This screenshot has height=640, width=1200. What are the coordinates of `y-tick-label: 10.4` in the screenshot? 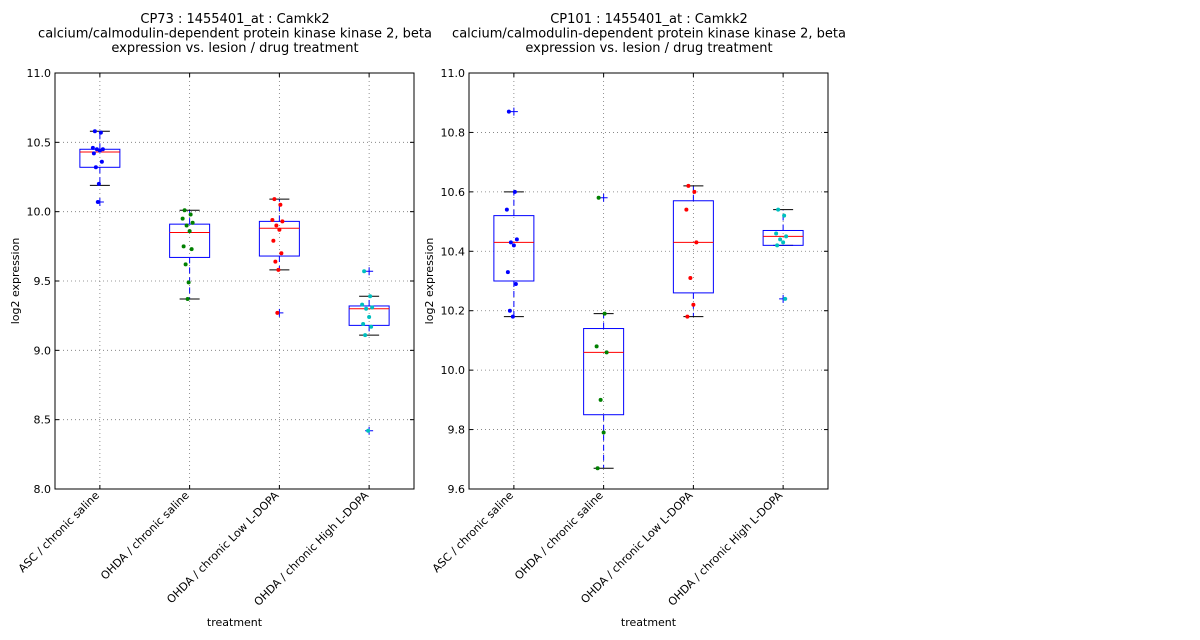 It's located at (453, 251).